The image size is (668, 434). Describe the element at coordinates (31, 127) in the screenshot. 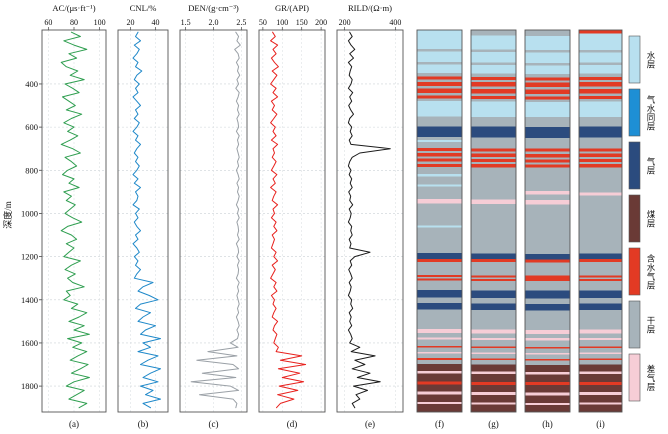

I see `depth-tick-label: 600` at that location.